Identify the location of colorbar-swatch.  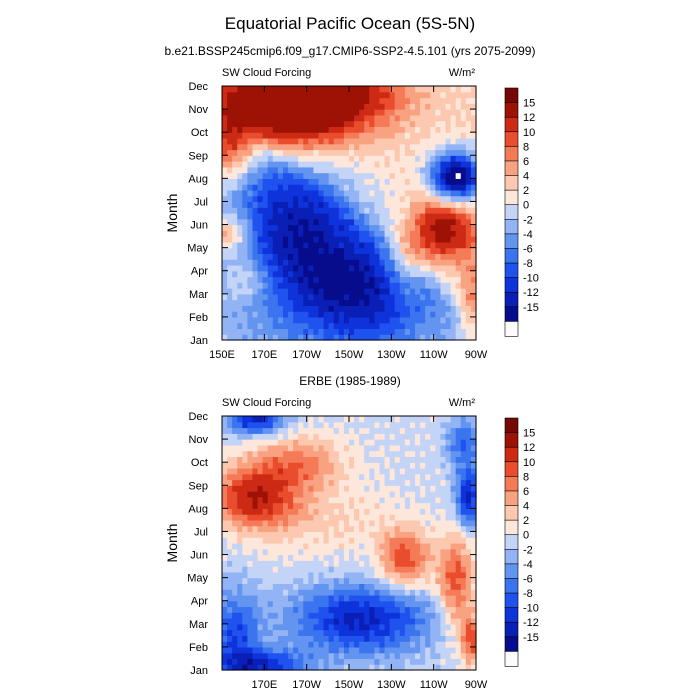
(511, 139).